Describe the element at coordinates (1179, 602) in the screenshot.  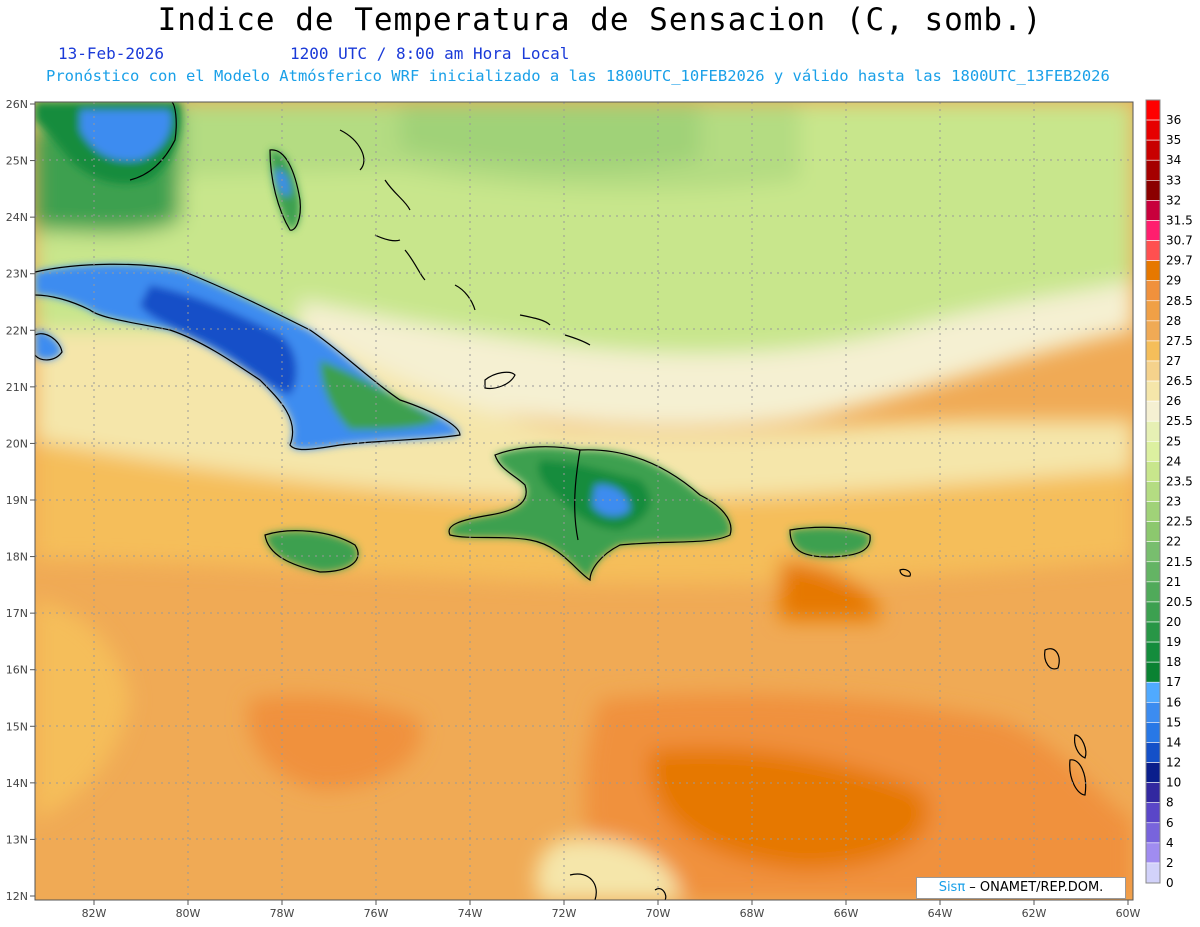
I see `colorbar-label: 20.5` at that location.